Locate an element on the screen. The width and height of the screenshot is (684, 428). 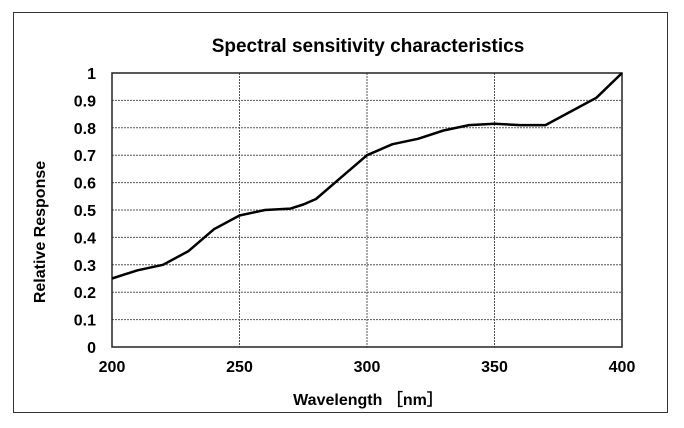
x-axis-label: Wavelength ［nm］ is located at coordinates (368, 399).